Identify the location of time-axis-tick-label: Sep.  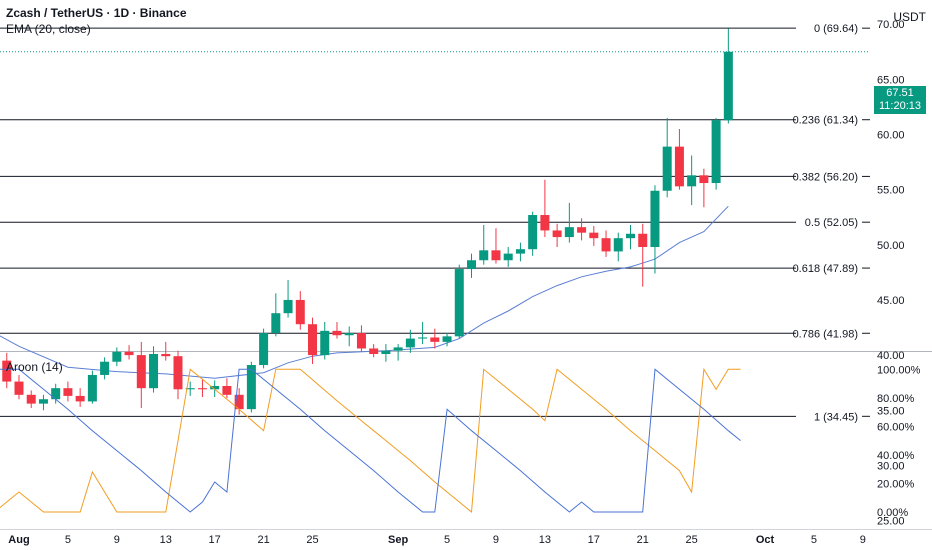
(398, 540).